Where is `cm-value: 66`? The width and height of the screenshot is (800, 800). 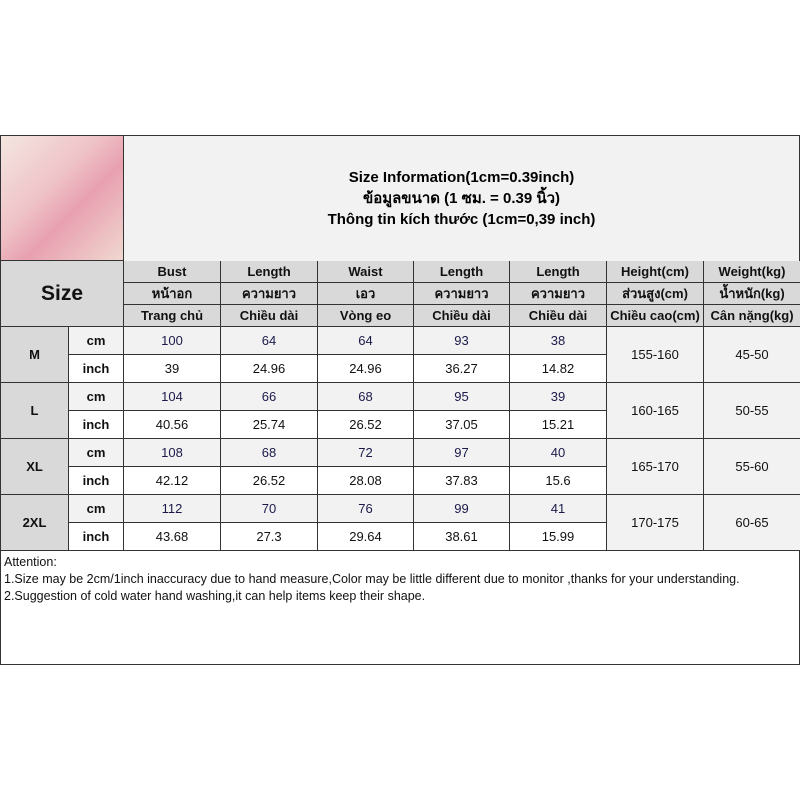 cm-value: 66 is located at coordinates (269, 397).